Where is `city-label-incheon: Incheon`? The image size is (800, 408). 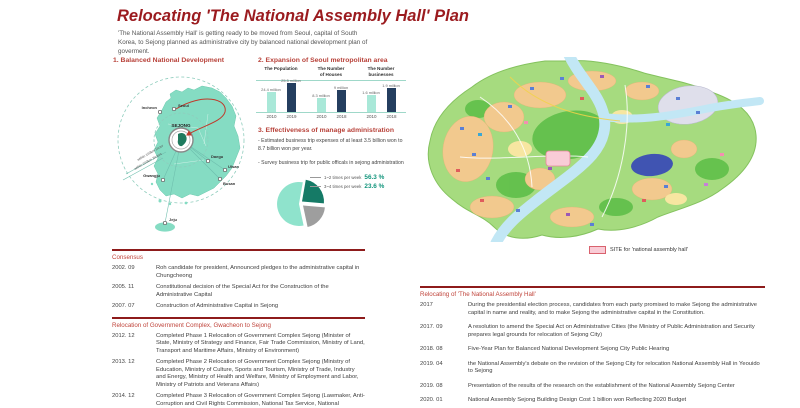
city-label-incheon: Incheon is located at coordinates (150, 107).